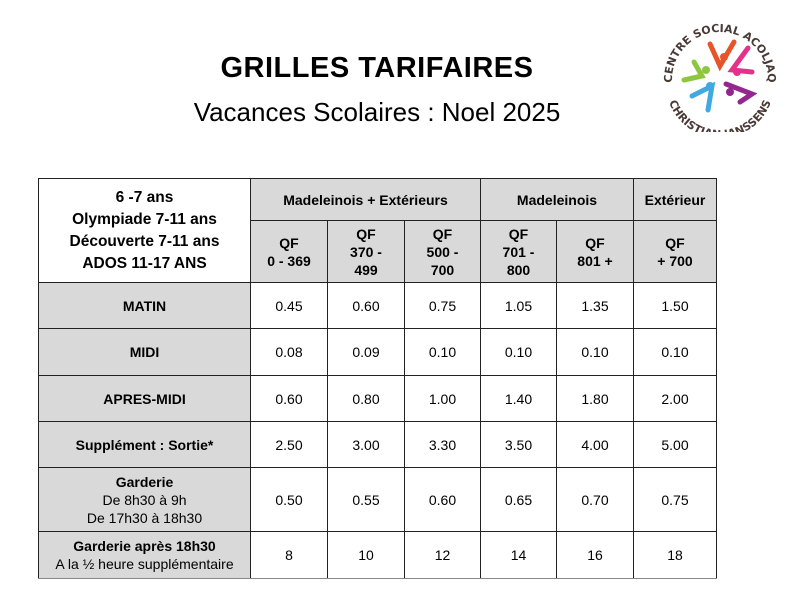  What do you see at coordinates (366, 398) in the screenshot?
I see `price-cell: 0.80` at bounding box center [366, 398].